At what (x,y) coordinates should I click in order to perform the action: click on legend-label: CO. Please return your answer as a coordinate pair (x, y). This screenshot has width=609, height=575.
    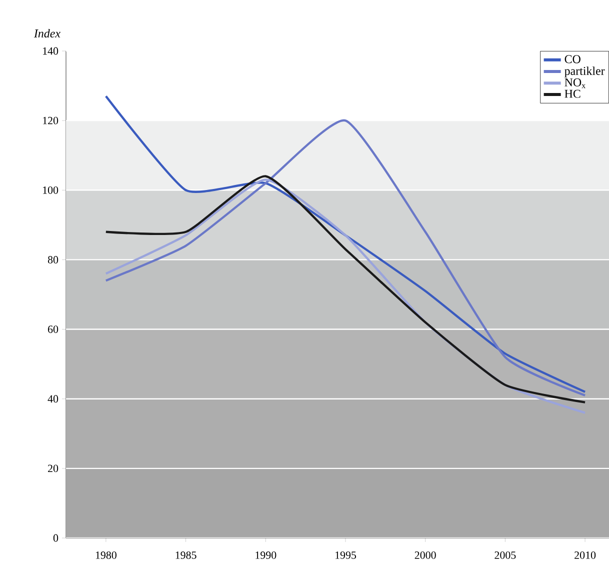
    Looking at the image, I should click on (572, 59).